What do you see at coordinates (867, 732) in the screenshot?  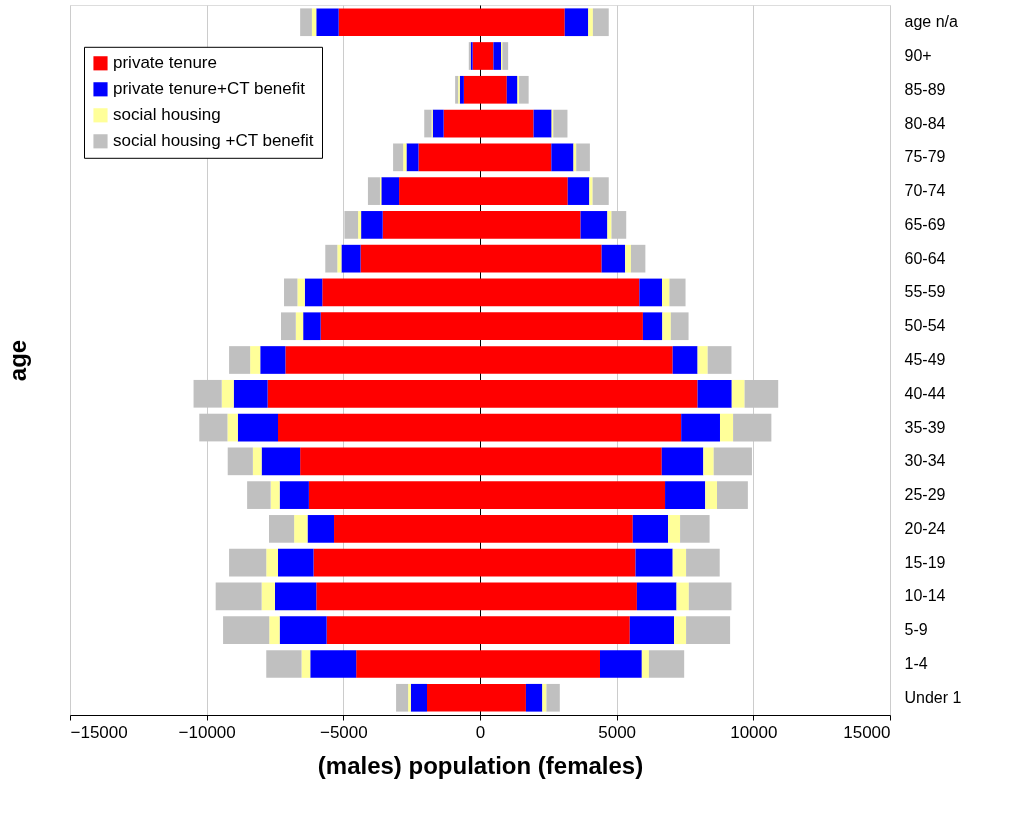 I see `x-tick-label: 15000` at bounding box center [867, 732].